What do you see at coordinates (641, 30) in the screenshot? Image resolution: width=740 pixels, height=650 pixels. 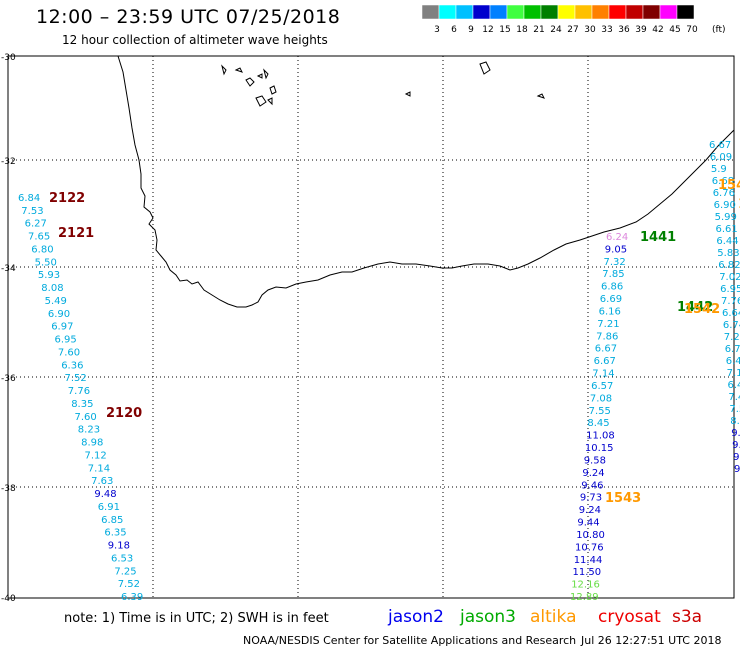 I see `legend-tick: 39` at bounding box center [641, 30].